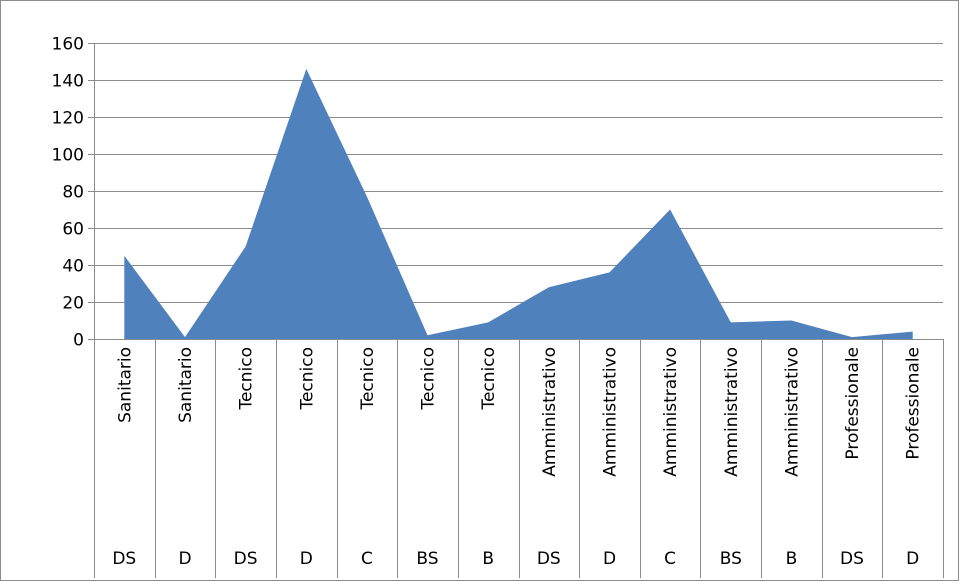  What do you see at coordinates (68, 119) in the screenshot?
I see `y-tick-label: 120` at bounding box center [68, 119].